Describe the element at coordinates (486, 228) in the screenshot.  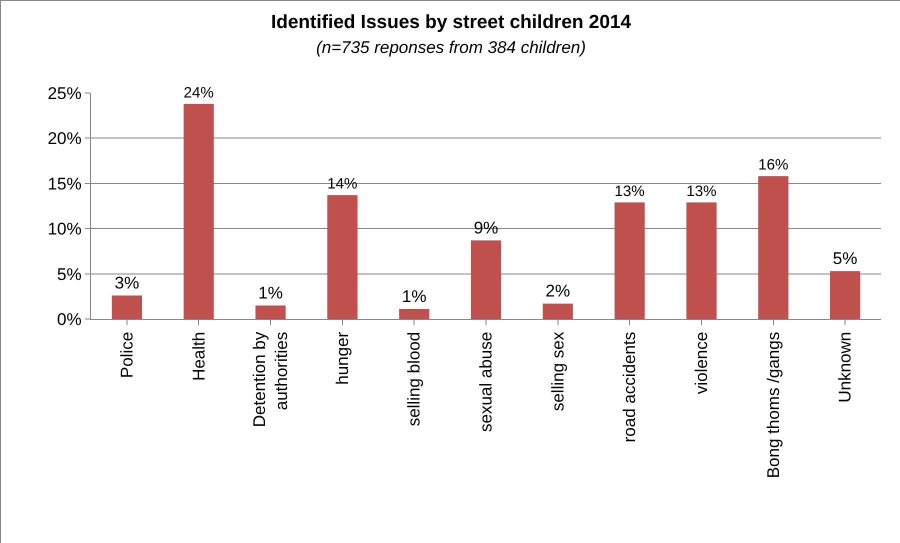
I see `data-label: 9%` at that location.